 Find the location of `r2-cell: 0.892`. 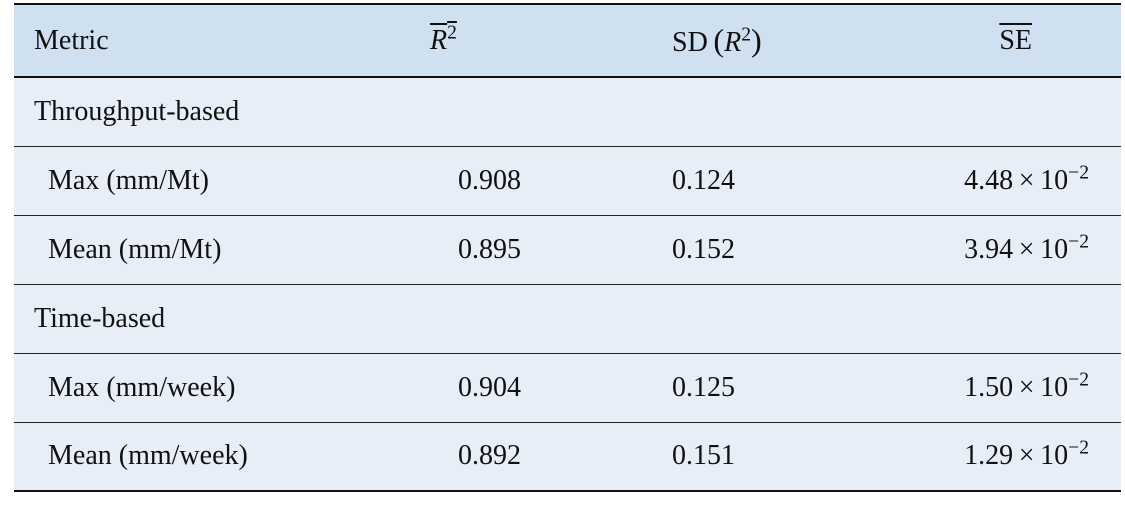

r2-cell: 0.892 is located at coordinates (489, 456).